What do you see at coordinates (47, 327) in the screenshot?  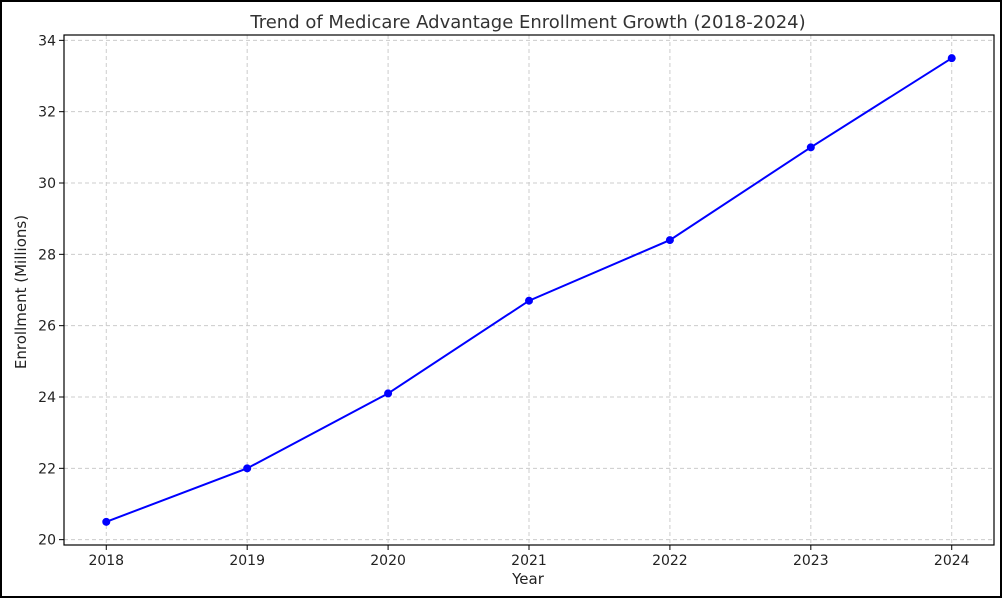 I see `y-tick-label: 26` at bounding box center [47, 327].